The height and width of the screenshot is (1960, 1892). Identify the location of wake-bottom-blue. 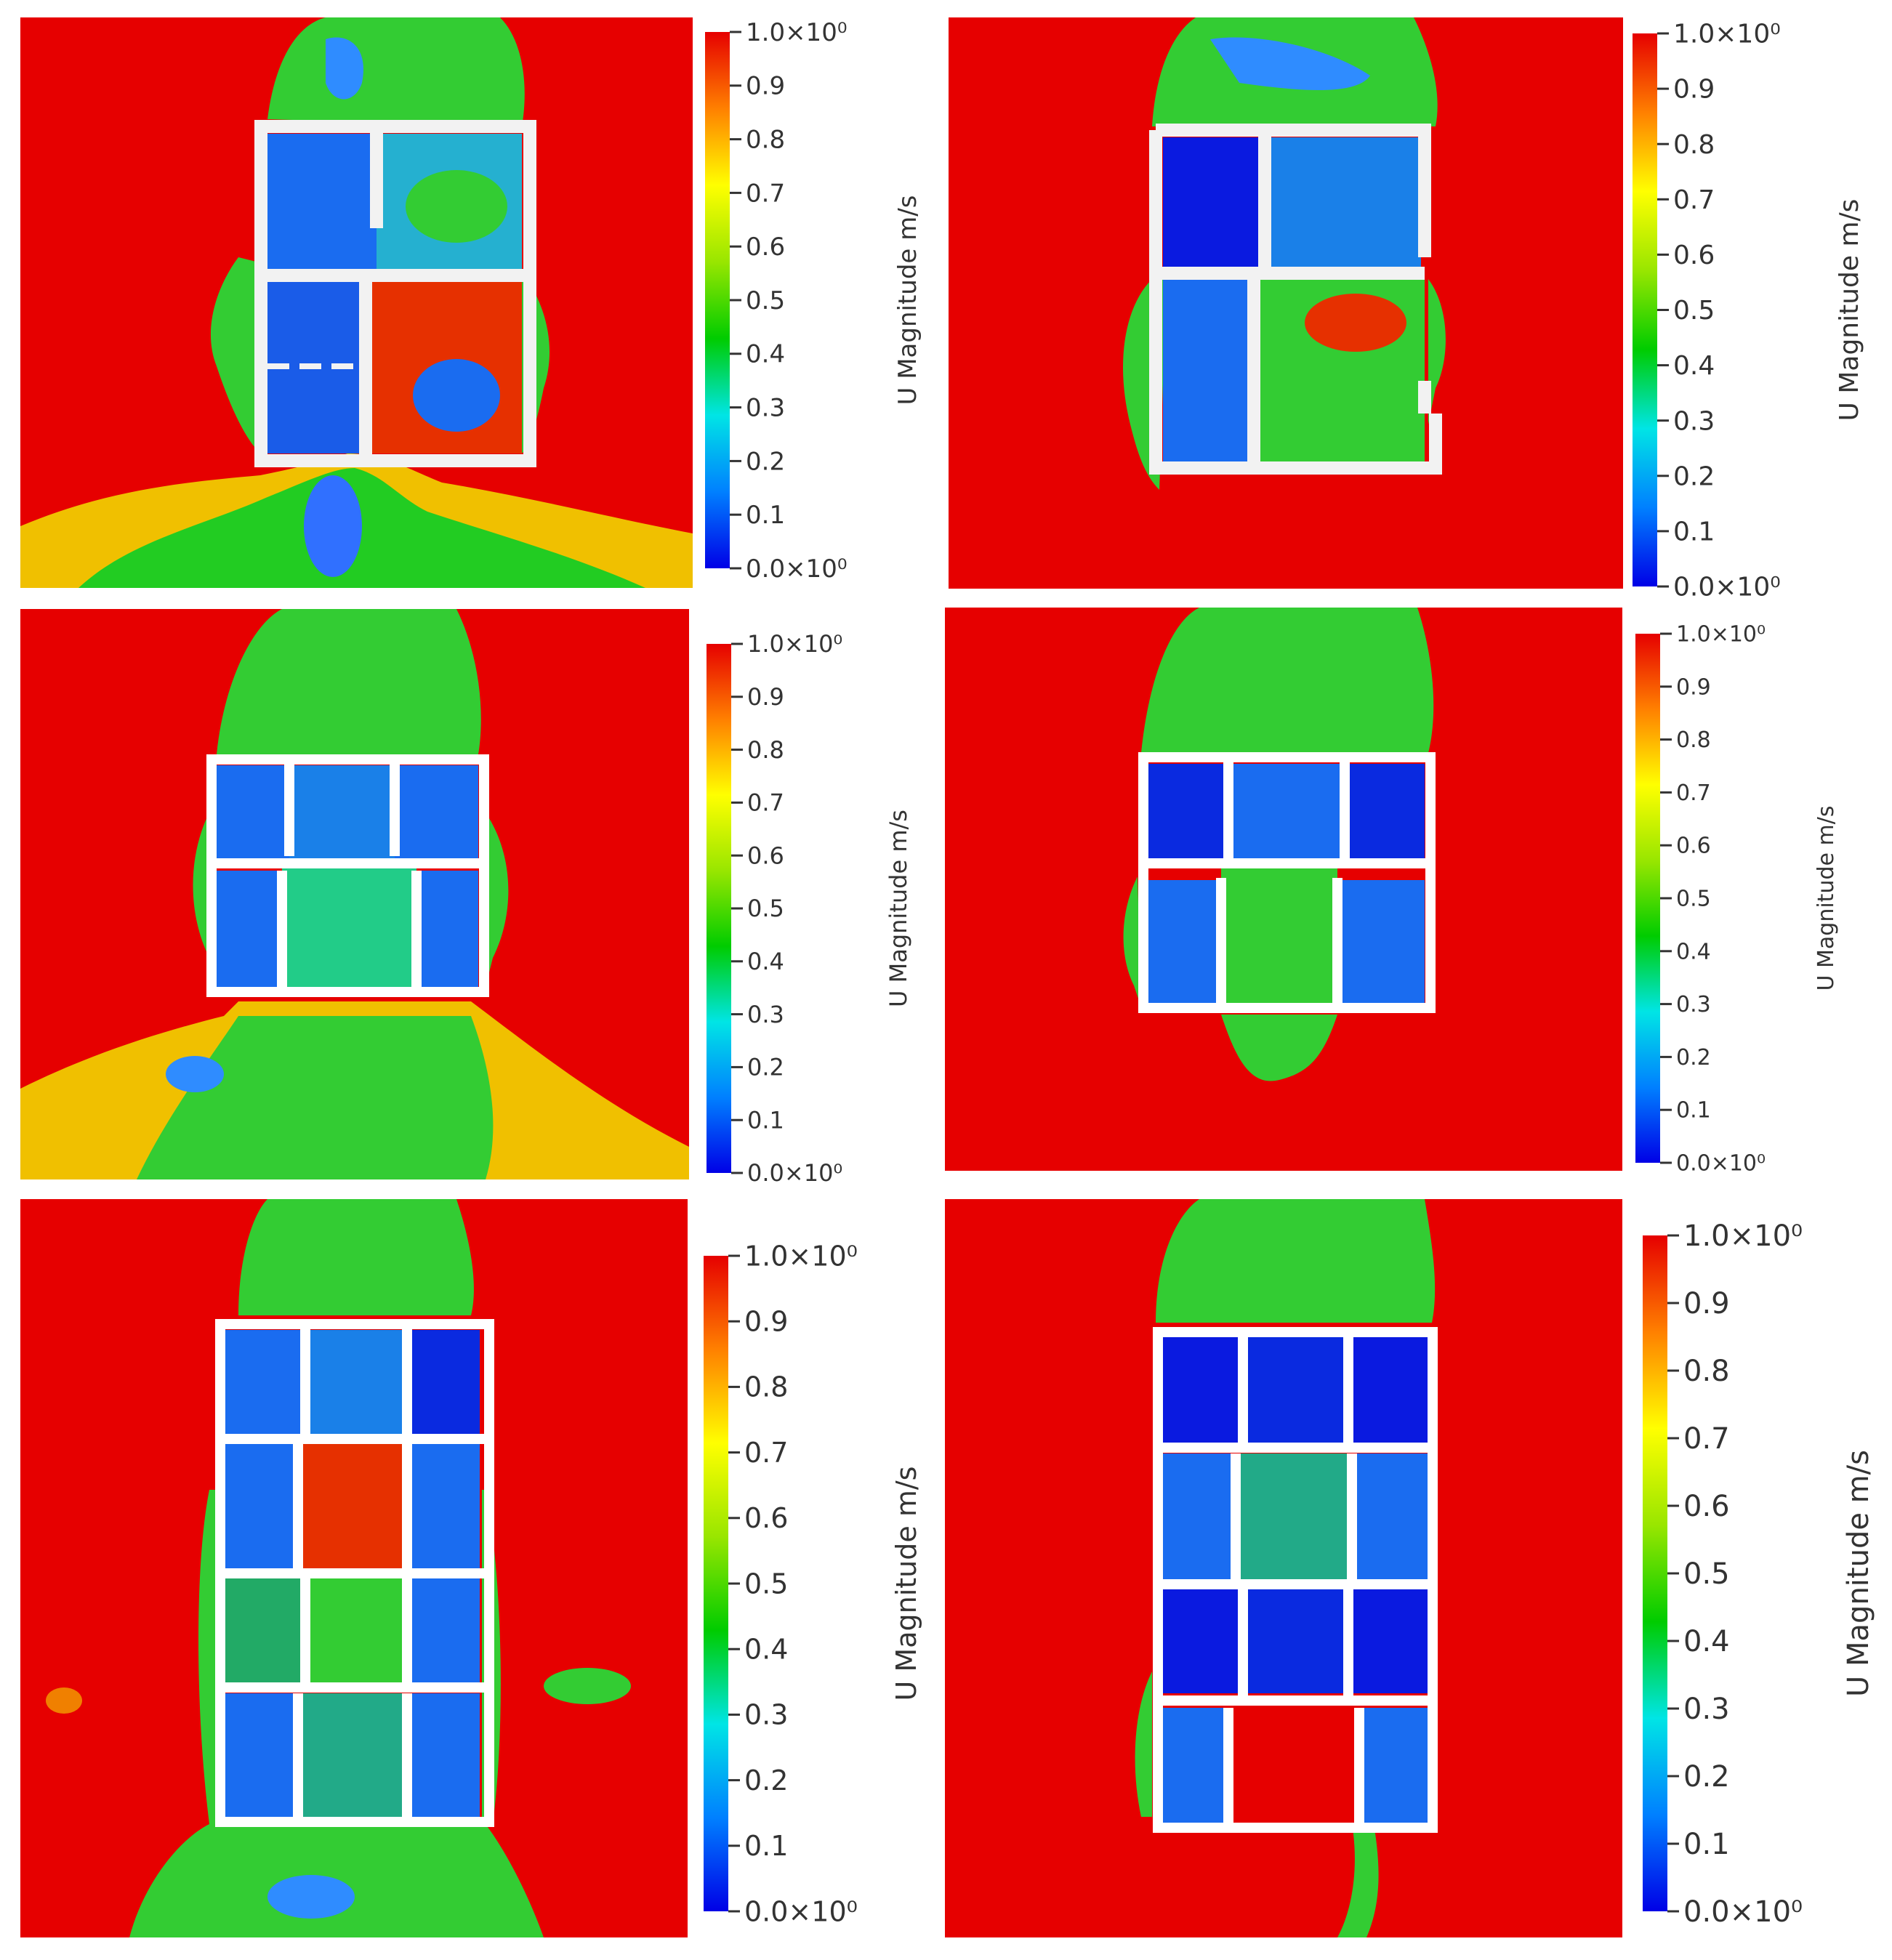
(311, 1897).